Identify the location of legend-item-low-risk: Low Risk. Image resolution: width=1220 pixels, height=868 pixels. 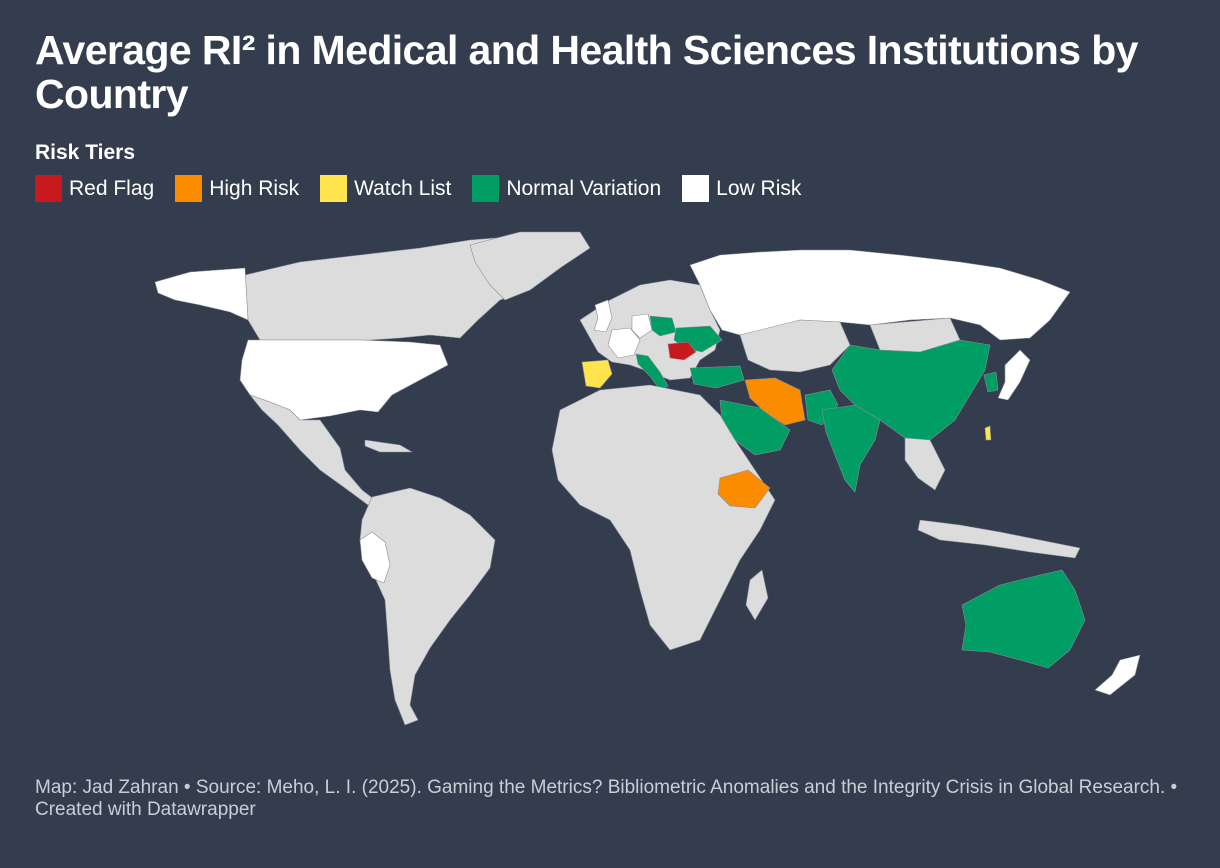
(741, 188).